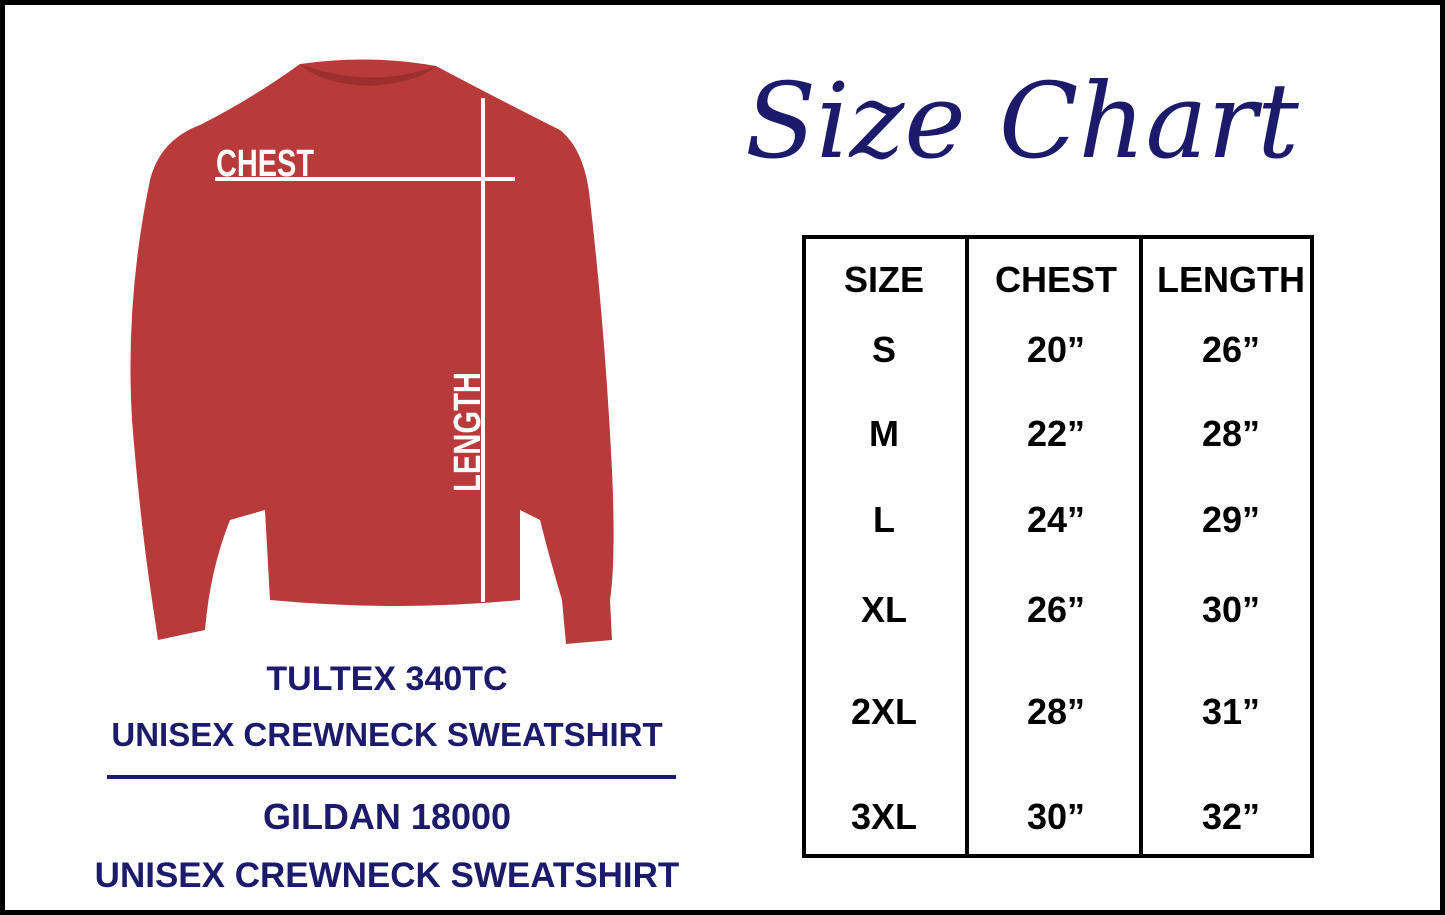  I want to click on chest-measure-line, so click(365, 179).